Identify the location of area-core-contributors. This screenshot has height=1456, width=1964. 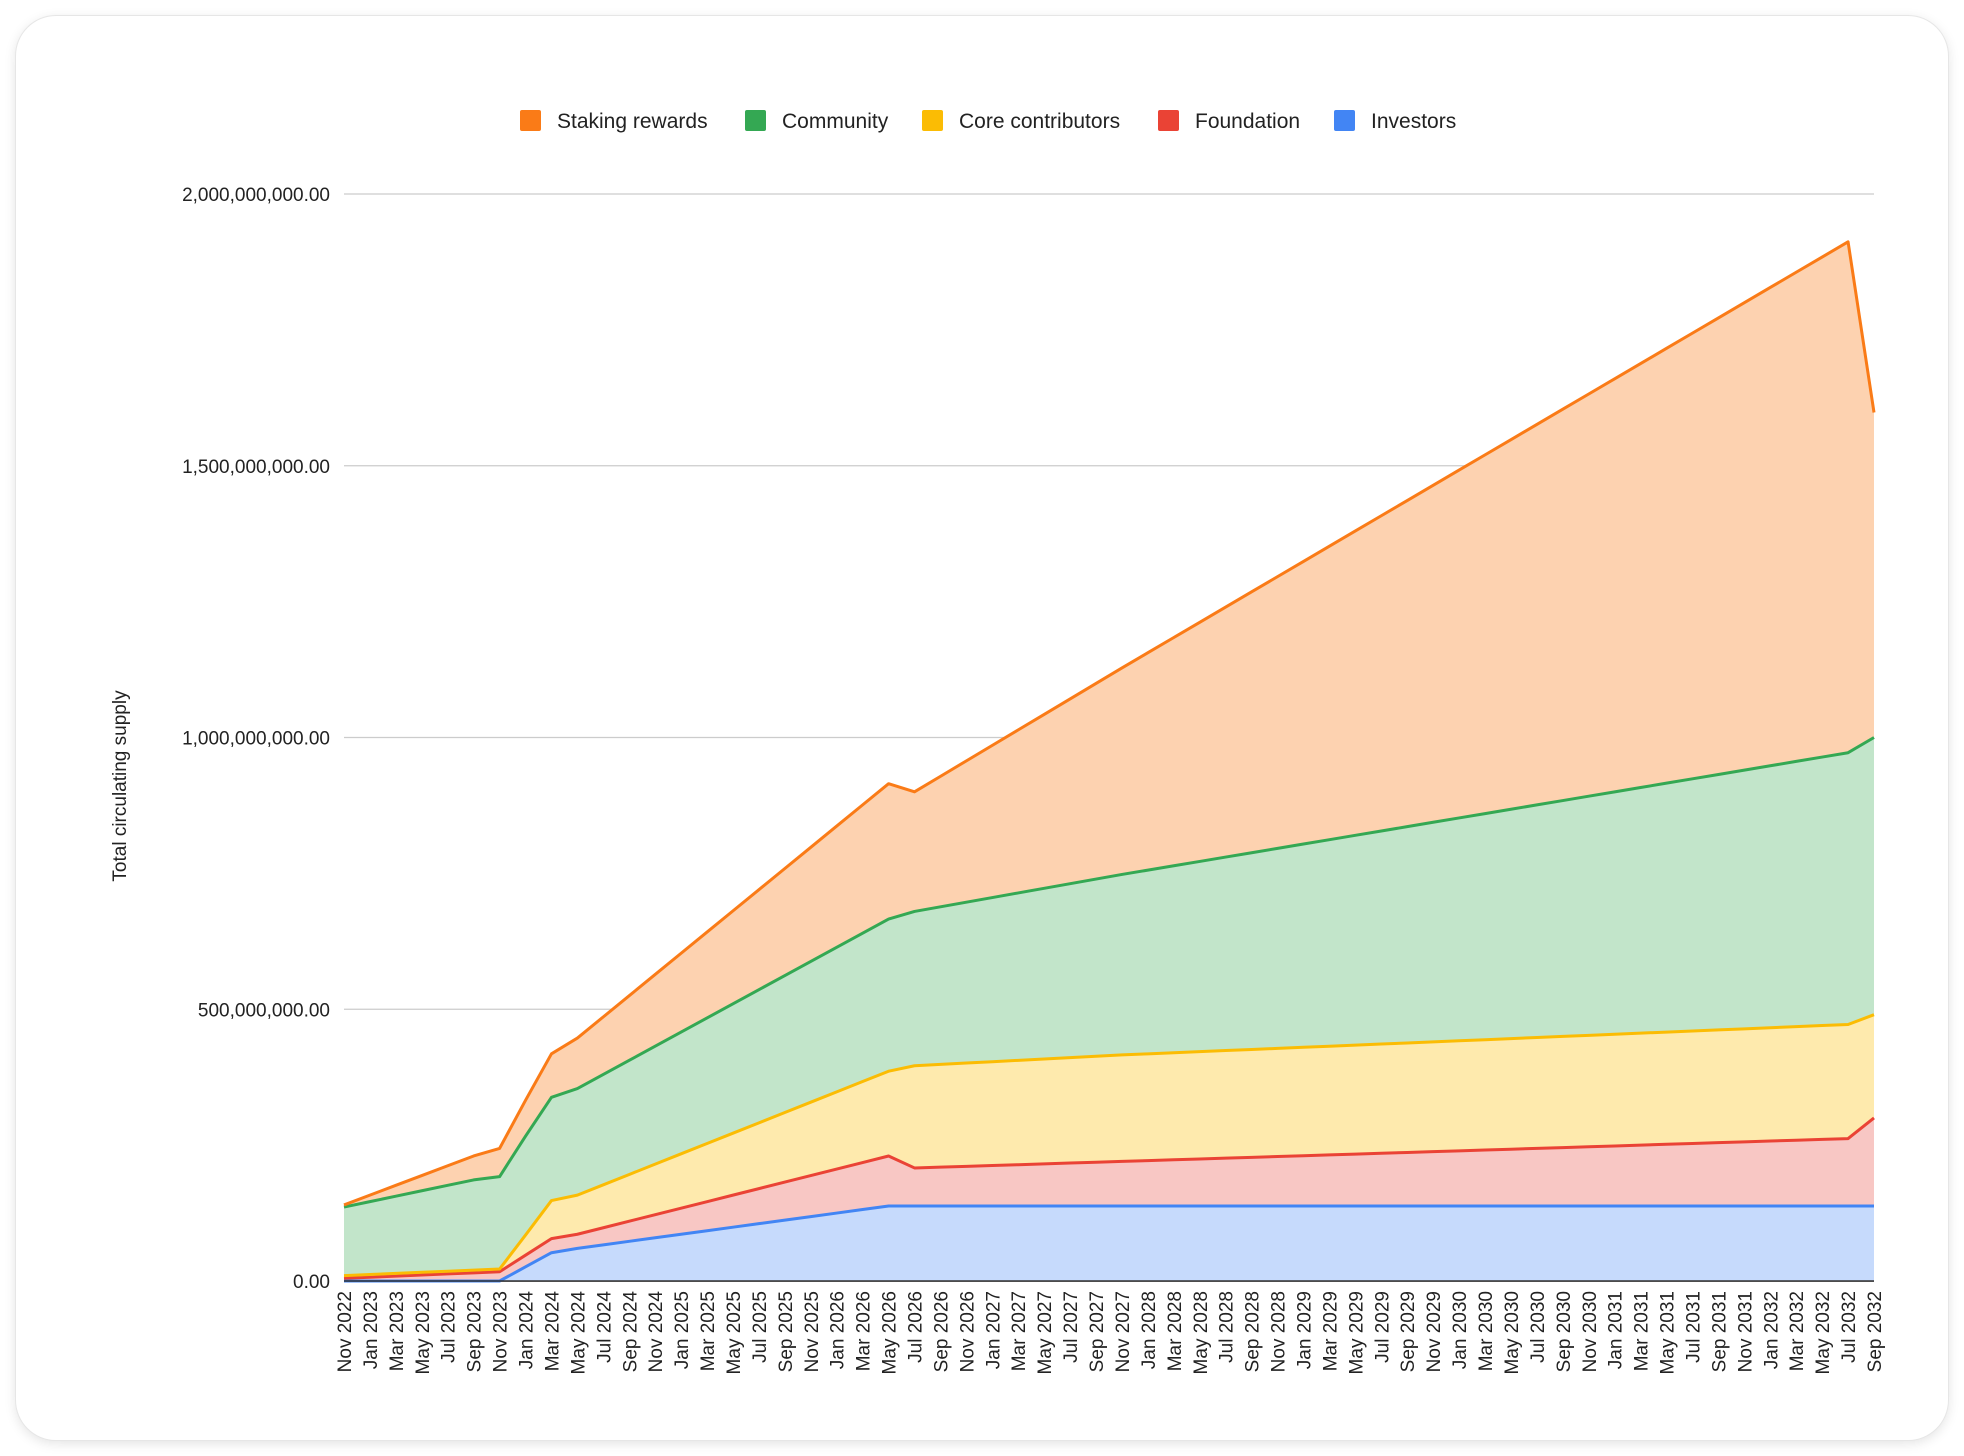
(1109, 1146).